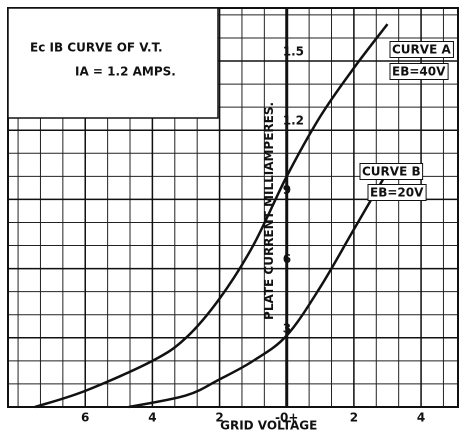  What do you see at coordinates (287, 259) in the screenshot?
I see `y-tick-label: 6` at bounding box center [287, 259].